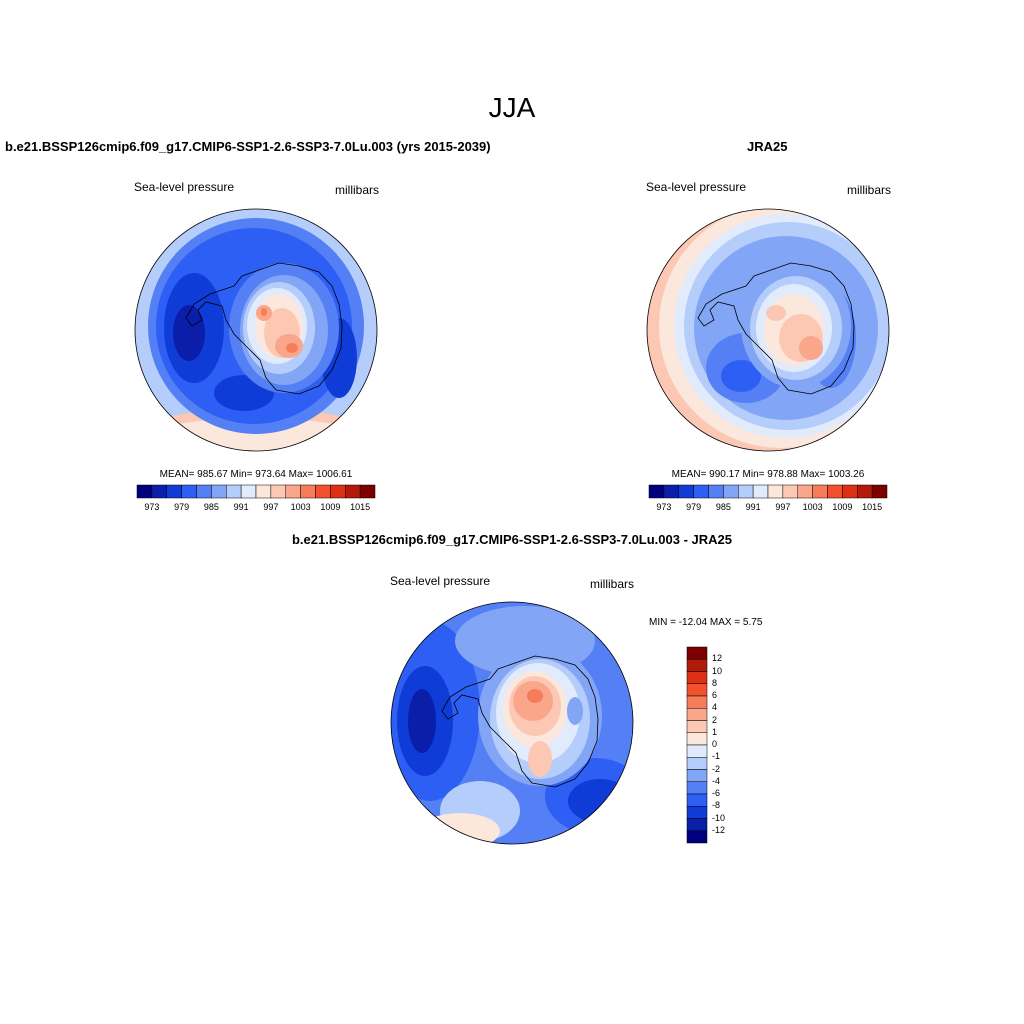 The height and width of the screenshot is (1024, 1024). I want to click on colorbar-tick-label: 1, so click(715, 731).